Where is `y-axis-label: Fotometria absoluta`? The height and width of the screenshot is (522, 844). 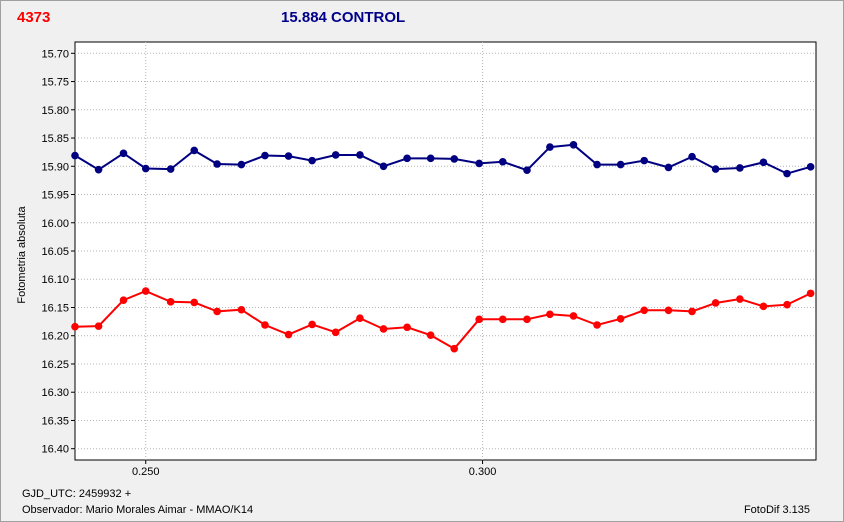 y-axis-label: Fotometria absoluta is located at coordinates (22, 255).